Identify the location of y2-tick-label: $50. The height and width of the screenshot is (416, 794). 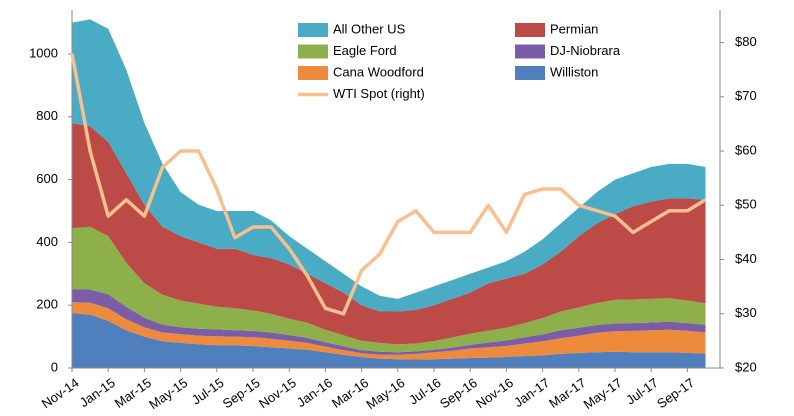
(746, 204).